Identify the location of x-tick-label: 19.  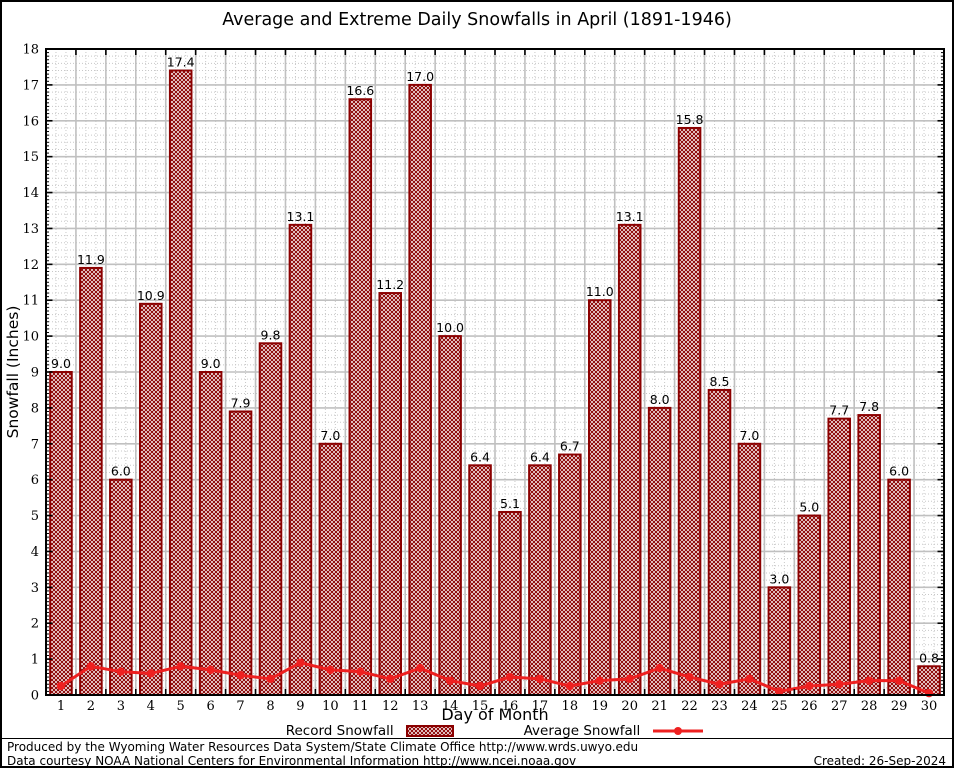
(599, 706).